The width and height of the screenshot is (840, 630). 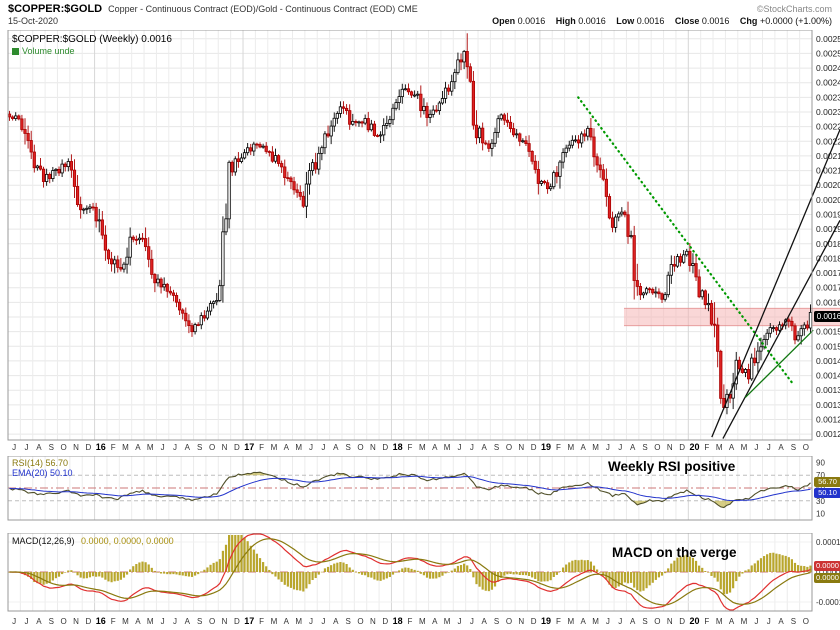 What do you see at coordinates (92, 39) in the screenshot?
I see `price-legend: $COPPER:$GOLD (Weekly) 0.0016` at bounding box center [92, 39].